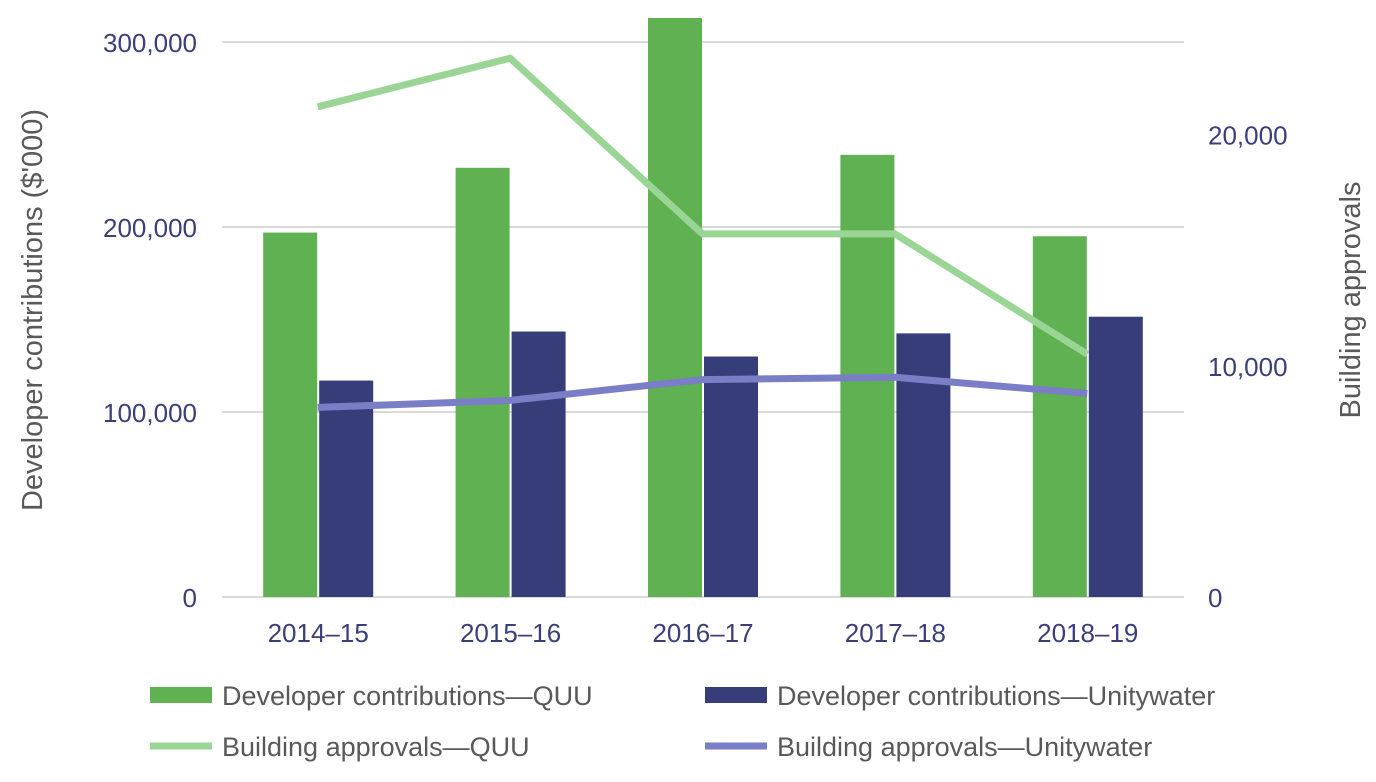 This screenshot has height=782, width=1376. I want to click on left-axis-ticks: 0 100,000 200,000 300,000, so click(150, 320).